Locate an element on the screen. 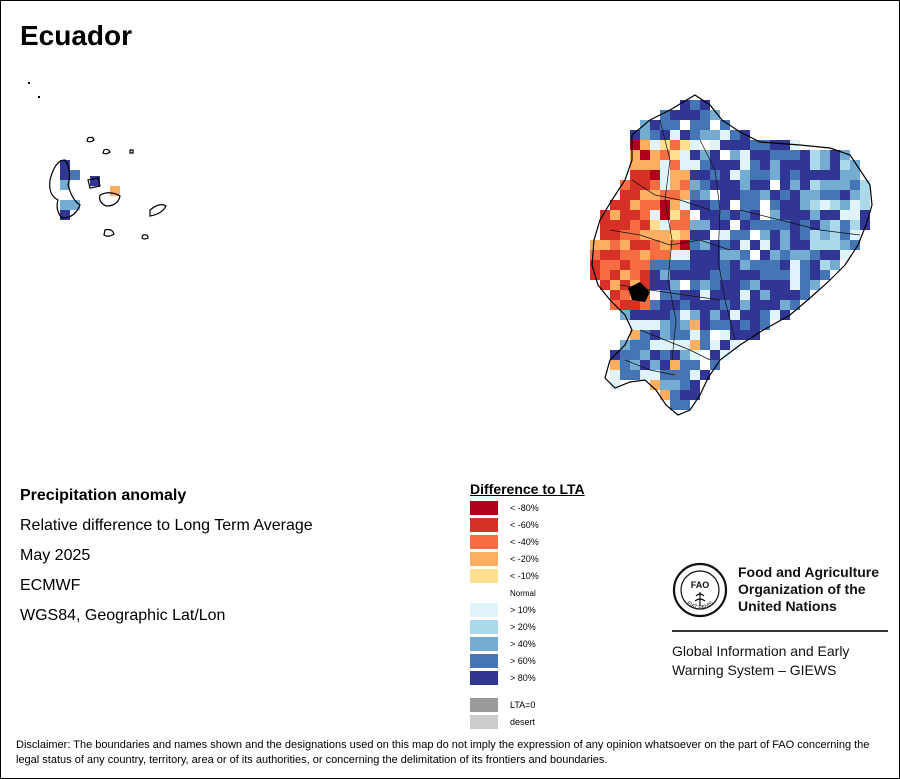  legend-item: < -20% is located at coordinates (504, 559).